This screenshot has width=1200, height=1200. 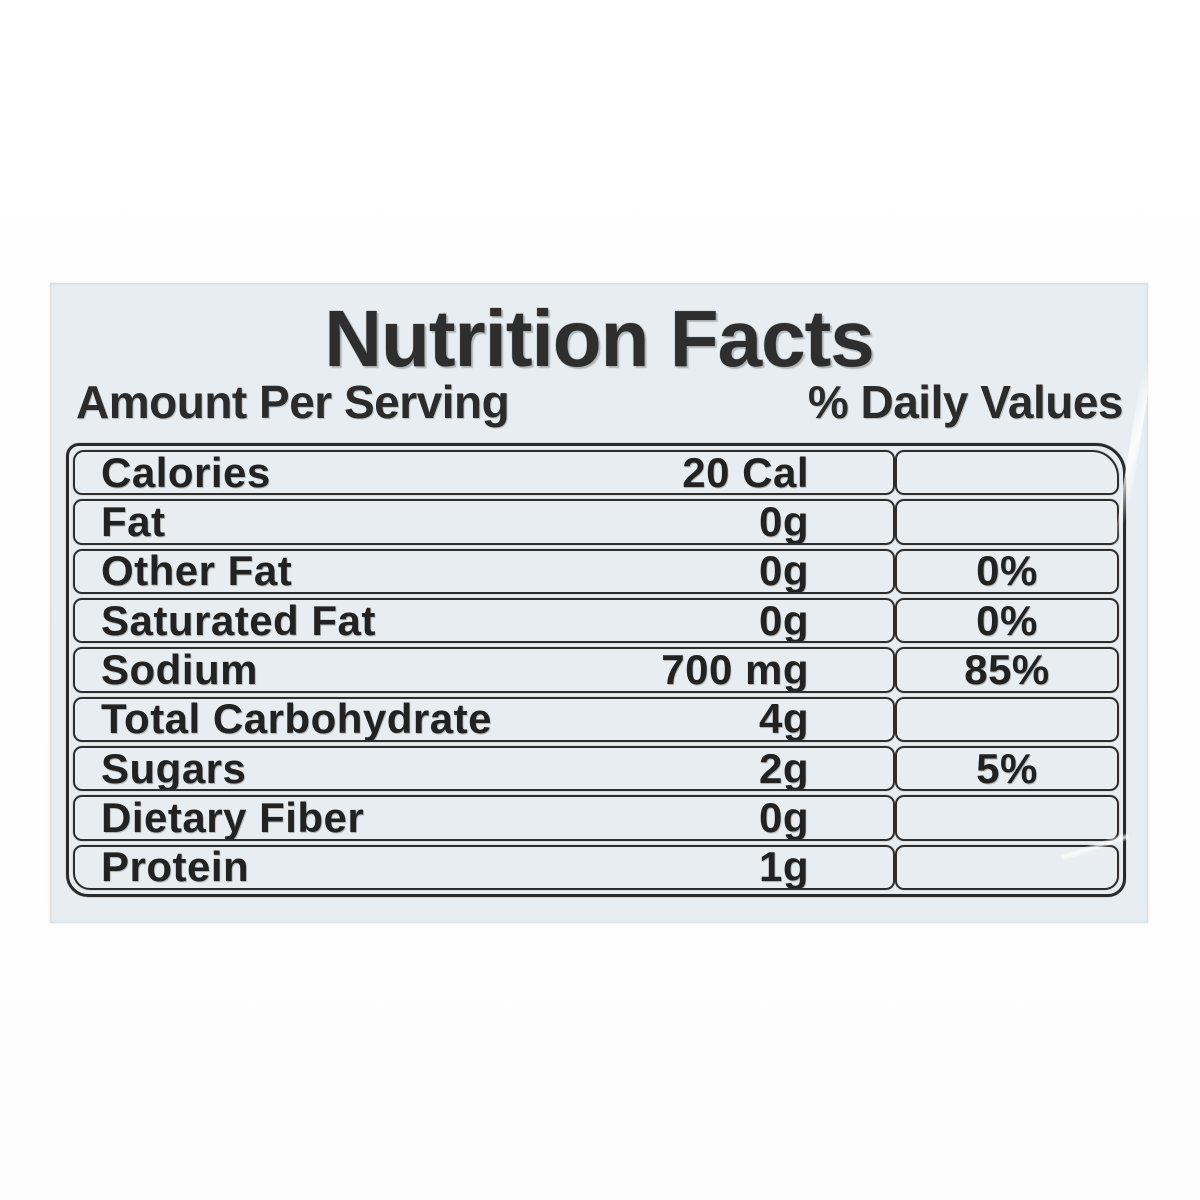 I want to click on amount-per-serving-header: Amount Per Serving, so click(x=293, y=402).